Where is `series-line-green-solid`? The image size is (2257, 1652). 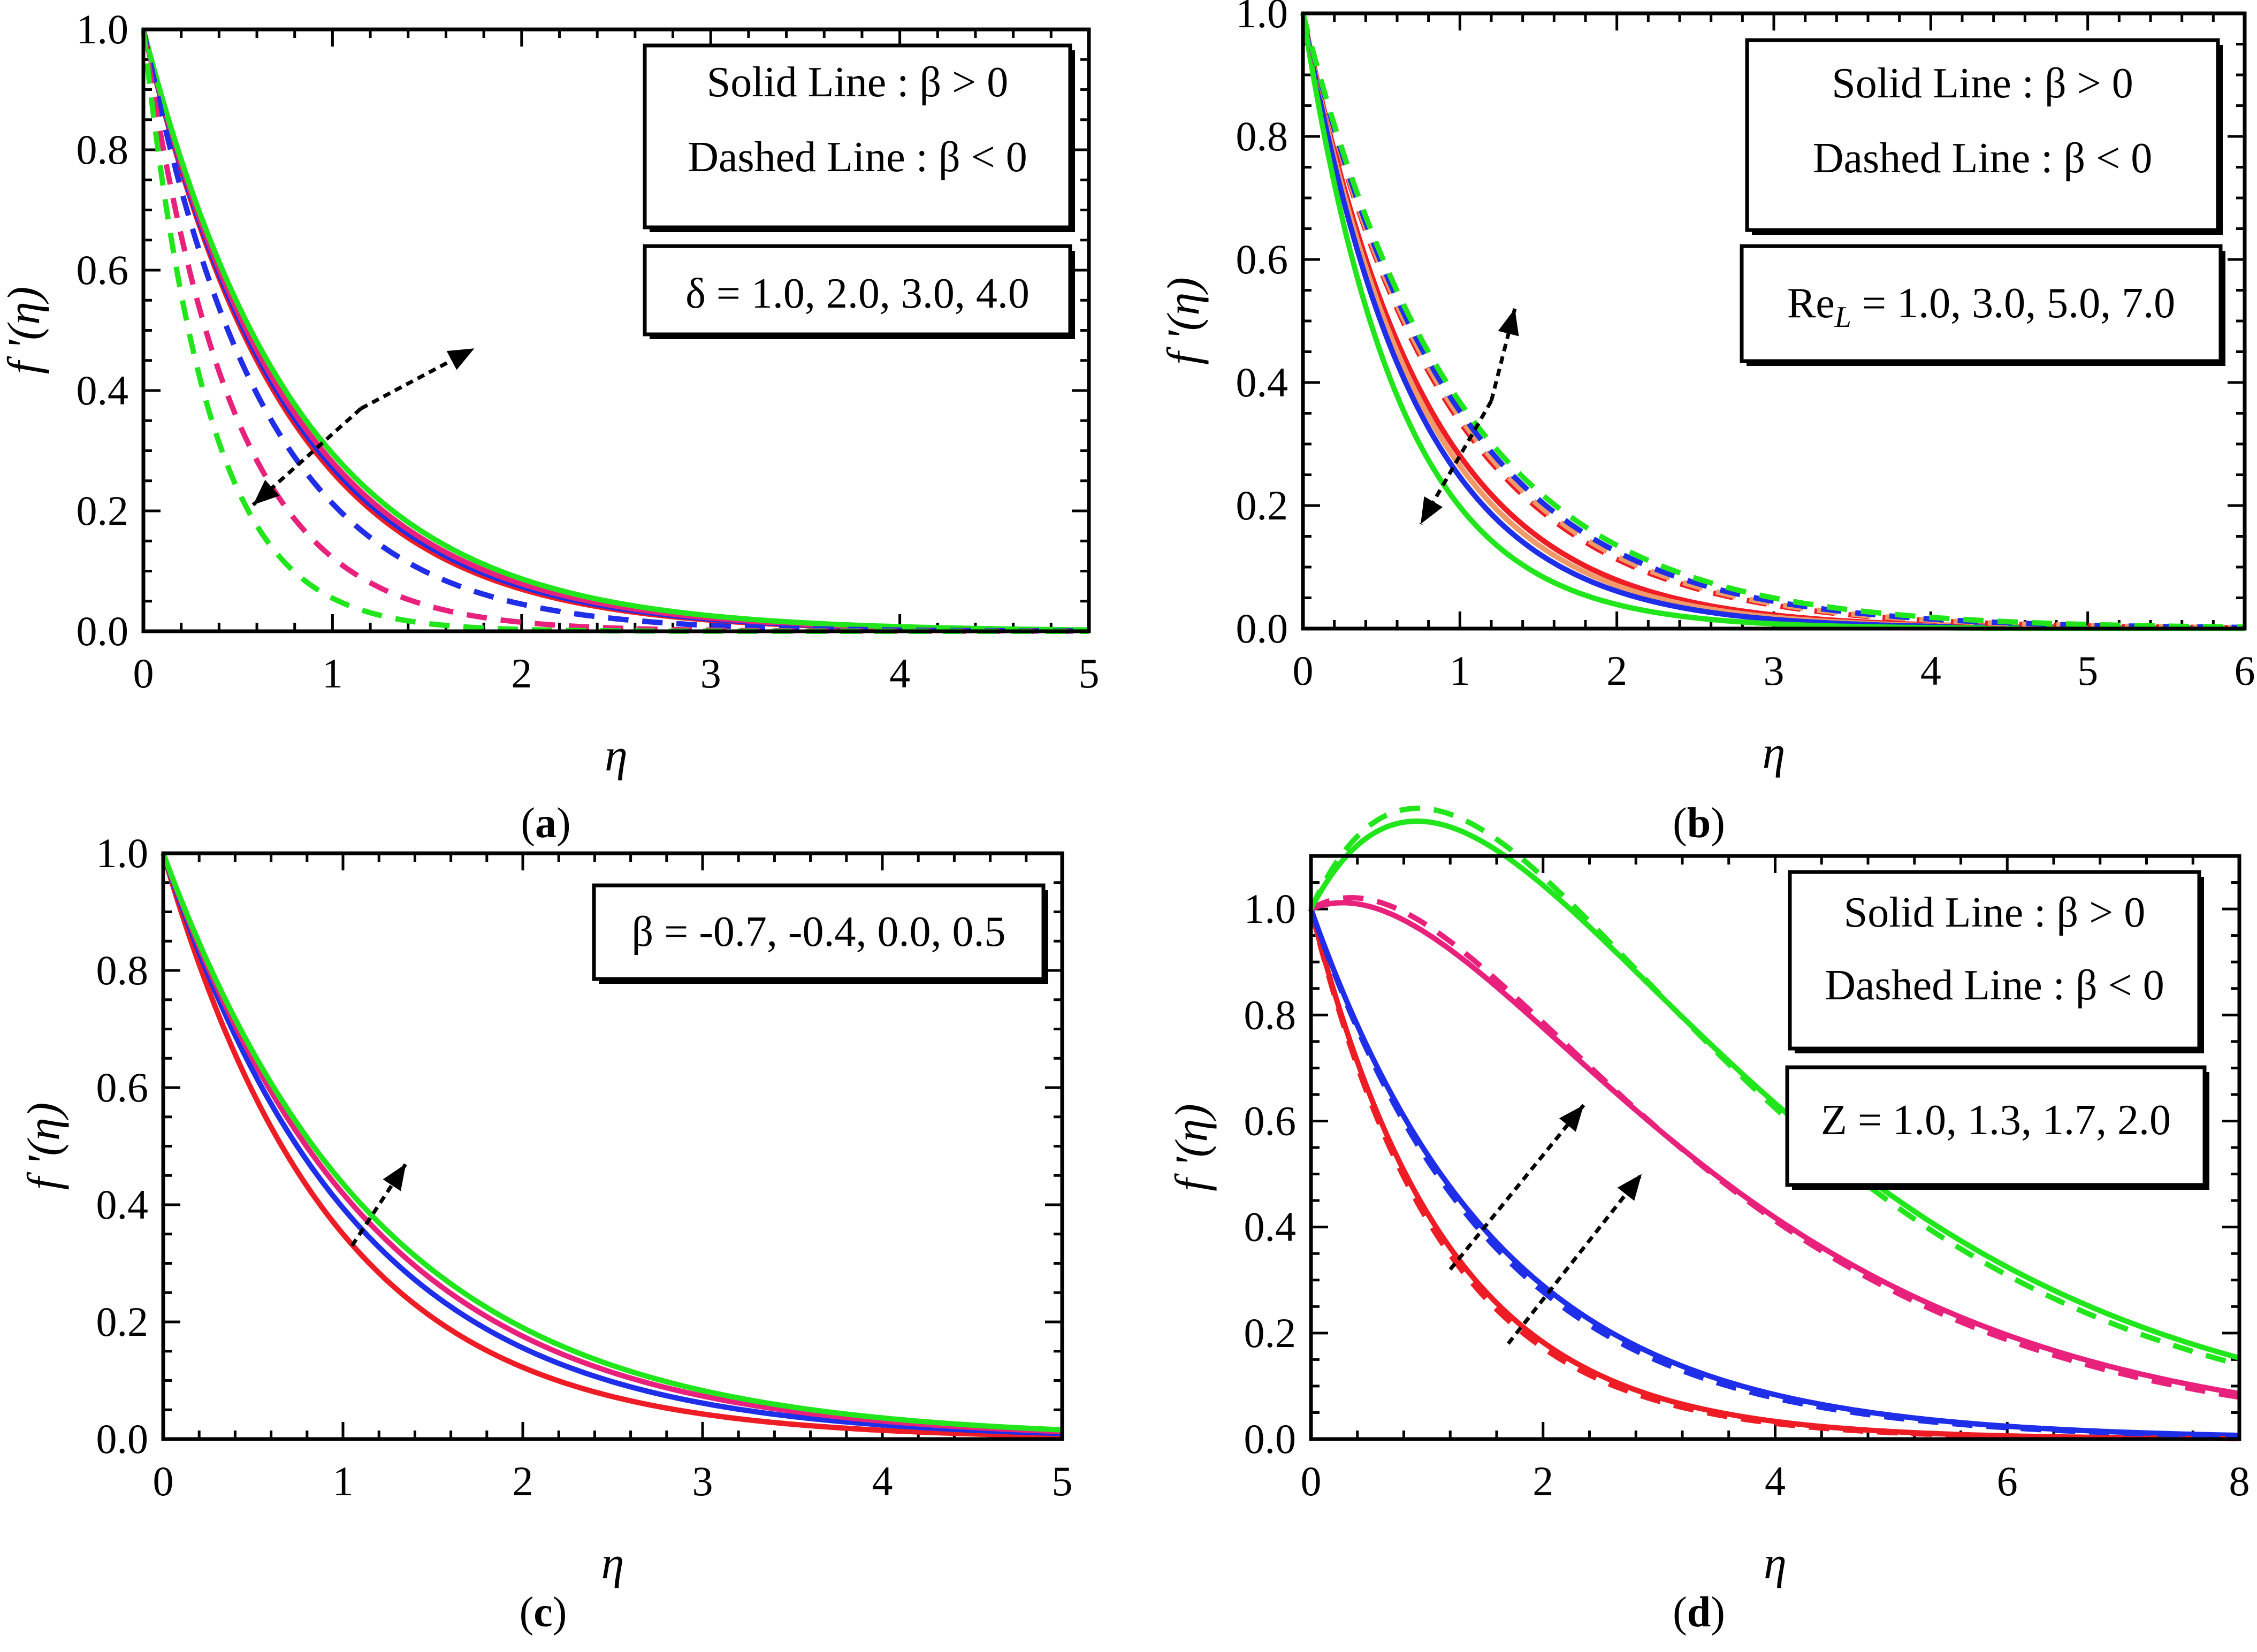 series-line-green-solid is located at coordinates (1774, 1090).